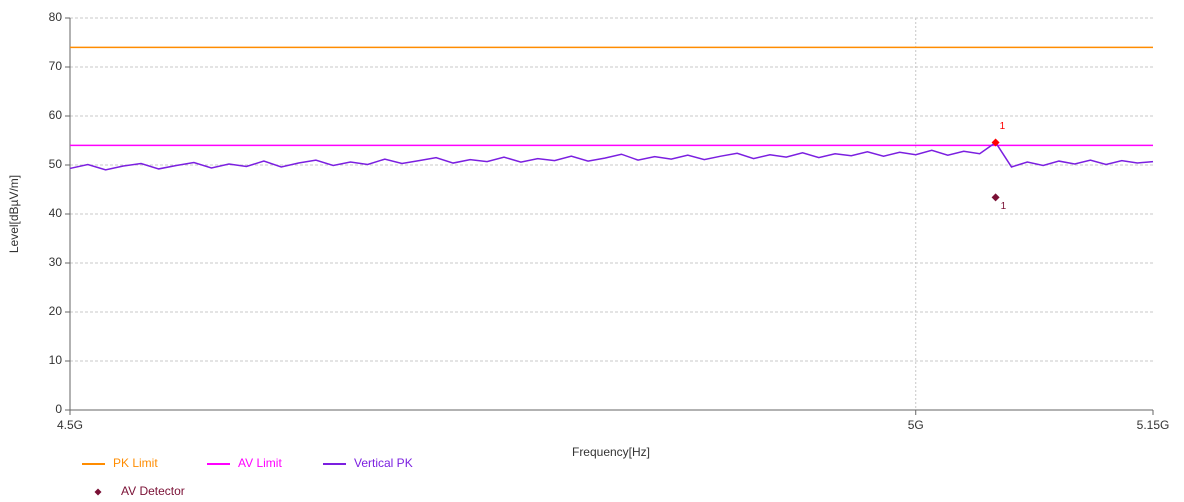  I want to click on y-tick-label: 80, so click(56, 17).